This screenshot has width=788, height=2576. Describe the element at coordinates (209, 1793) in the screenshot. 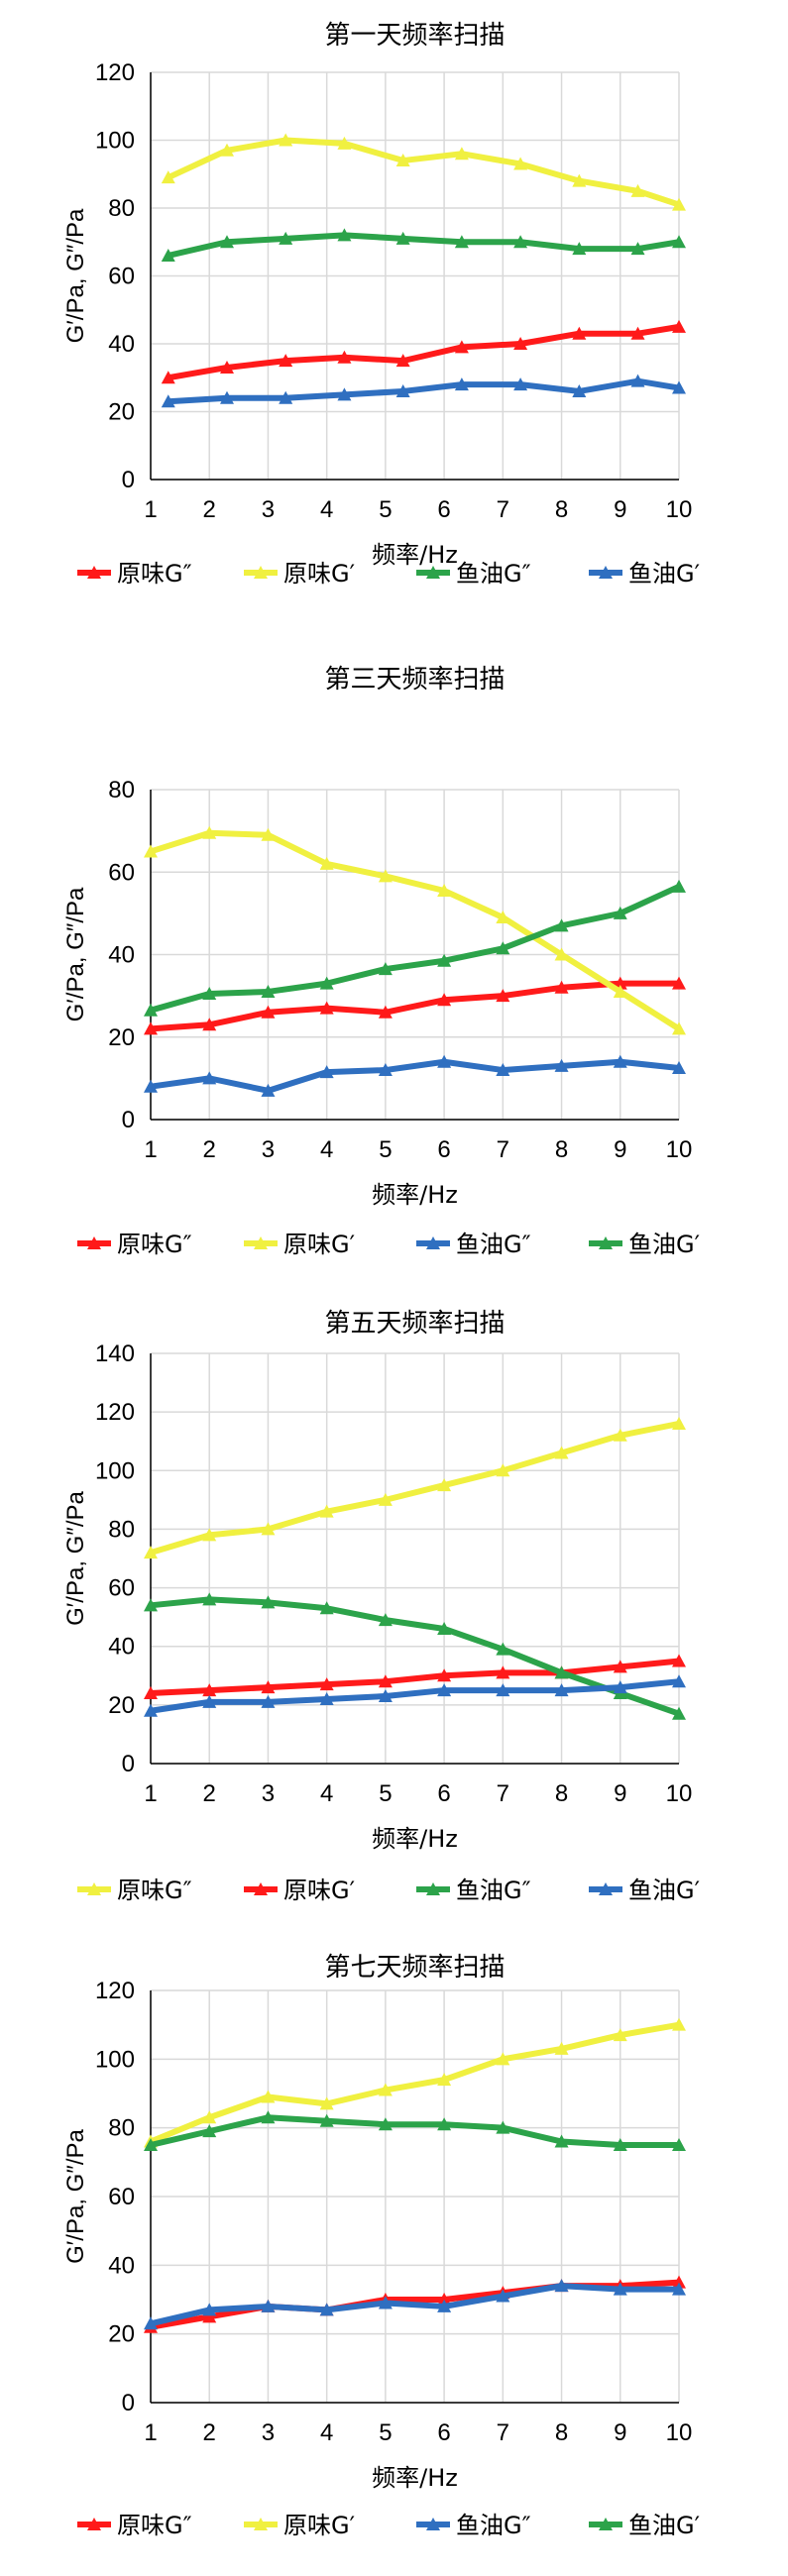

I see `x-tick-label: 2` at that location.